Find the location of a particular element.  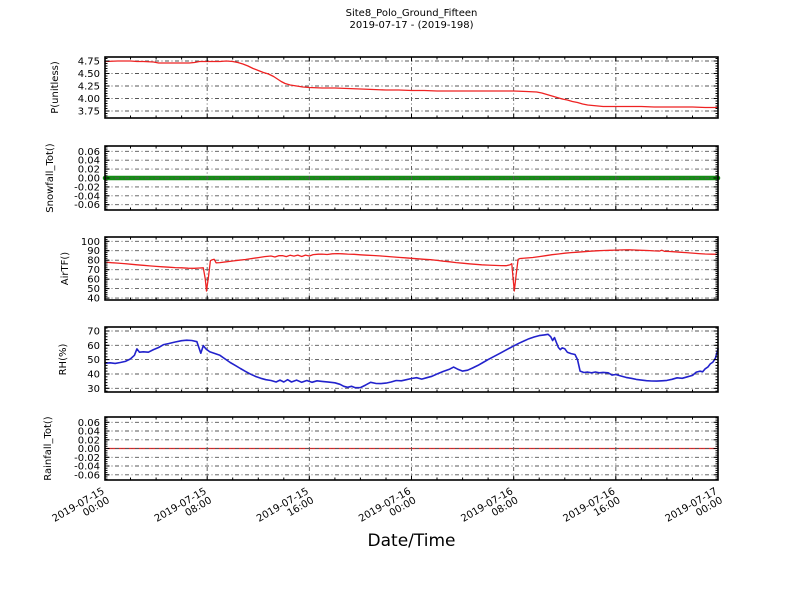

figure-title: Site8_Polo_Ground_Fifteen is located at coordinates (411, 13).